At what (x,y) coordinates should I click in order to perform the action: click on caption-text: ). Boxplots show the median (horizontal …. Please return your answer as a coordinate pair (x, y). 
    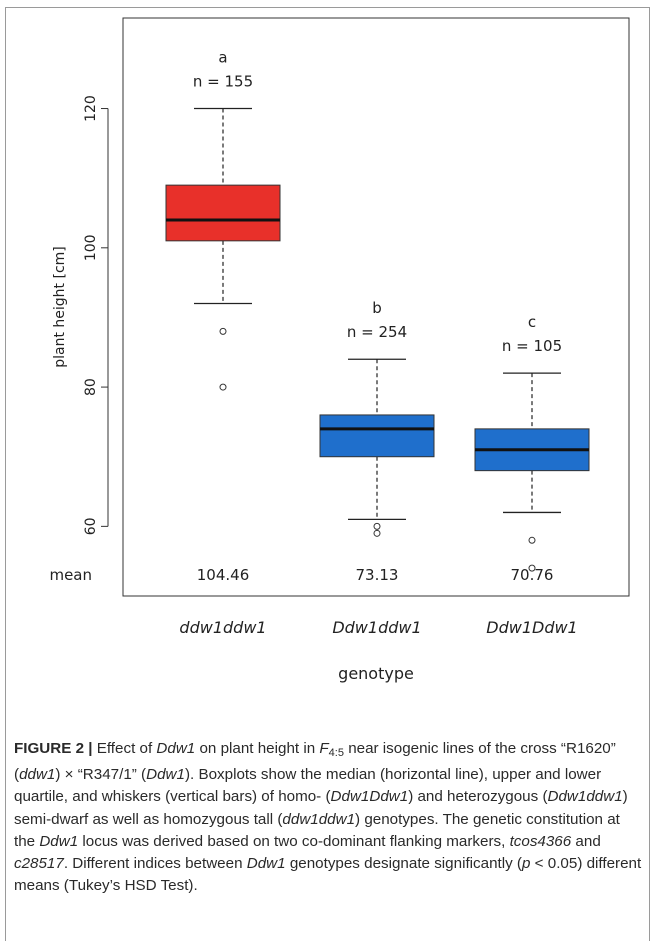
    Looking at the image, I should click on (308, 786).